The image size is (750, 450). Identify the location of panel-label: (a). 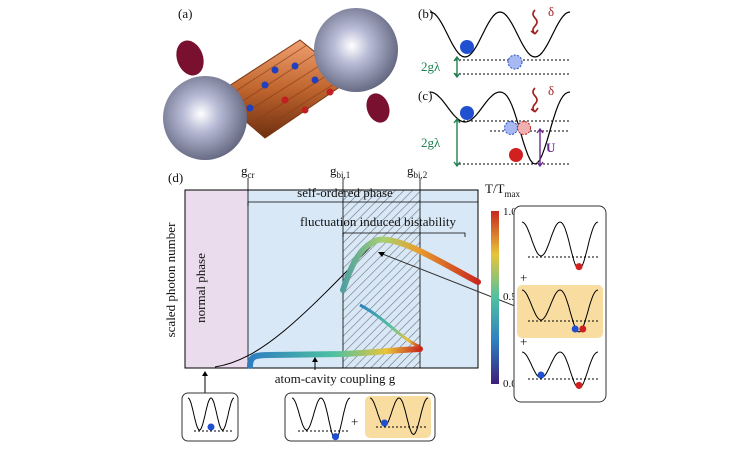
(185, 13).